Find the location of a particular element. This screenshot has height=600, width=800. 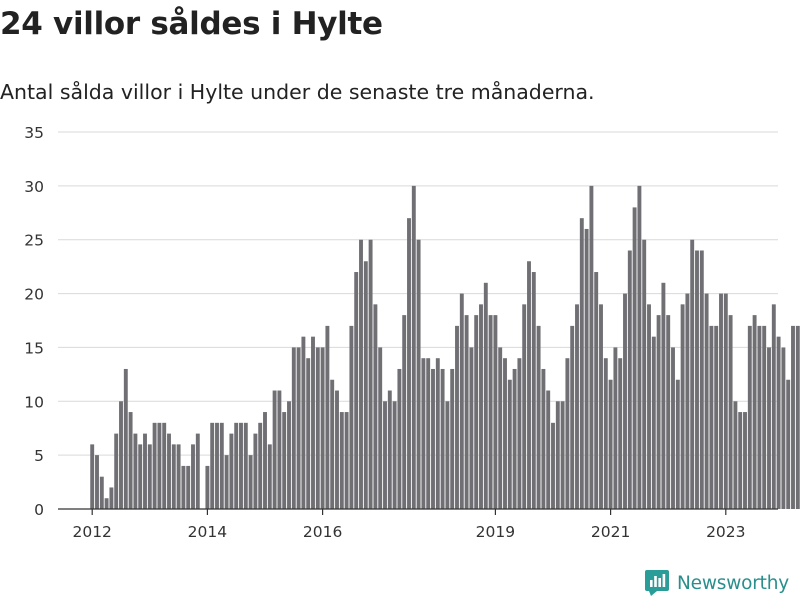

x-tick-label: 2014 is located at coordinates (207, 532).